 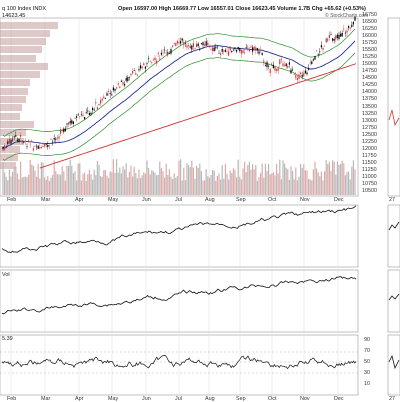 I want to click on rsi-axis-label: 70, so click(x=367, y=351).